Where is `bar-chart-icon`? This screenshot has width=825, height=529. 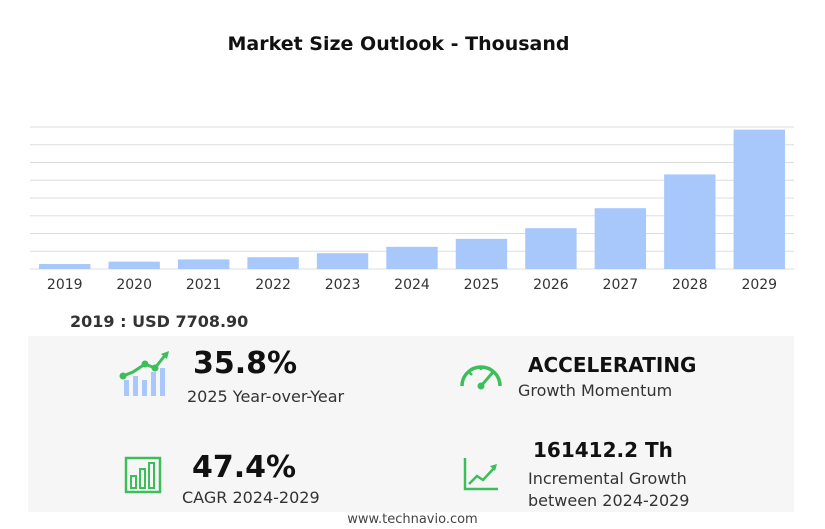
bar-chart-icon is located at coordinates (143, 475).